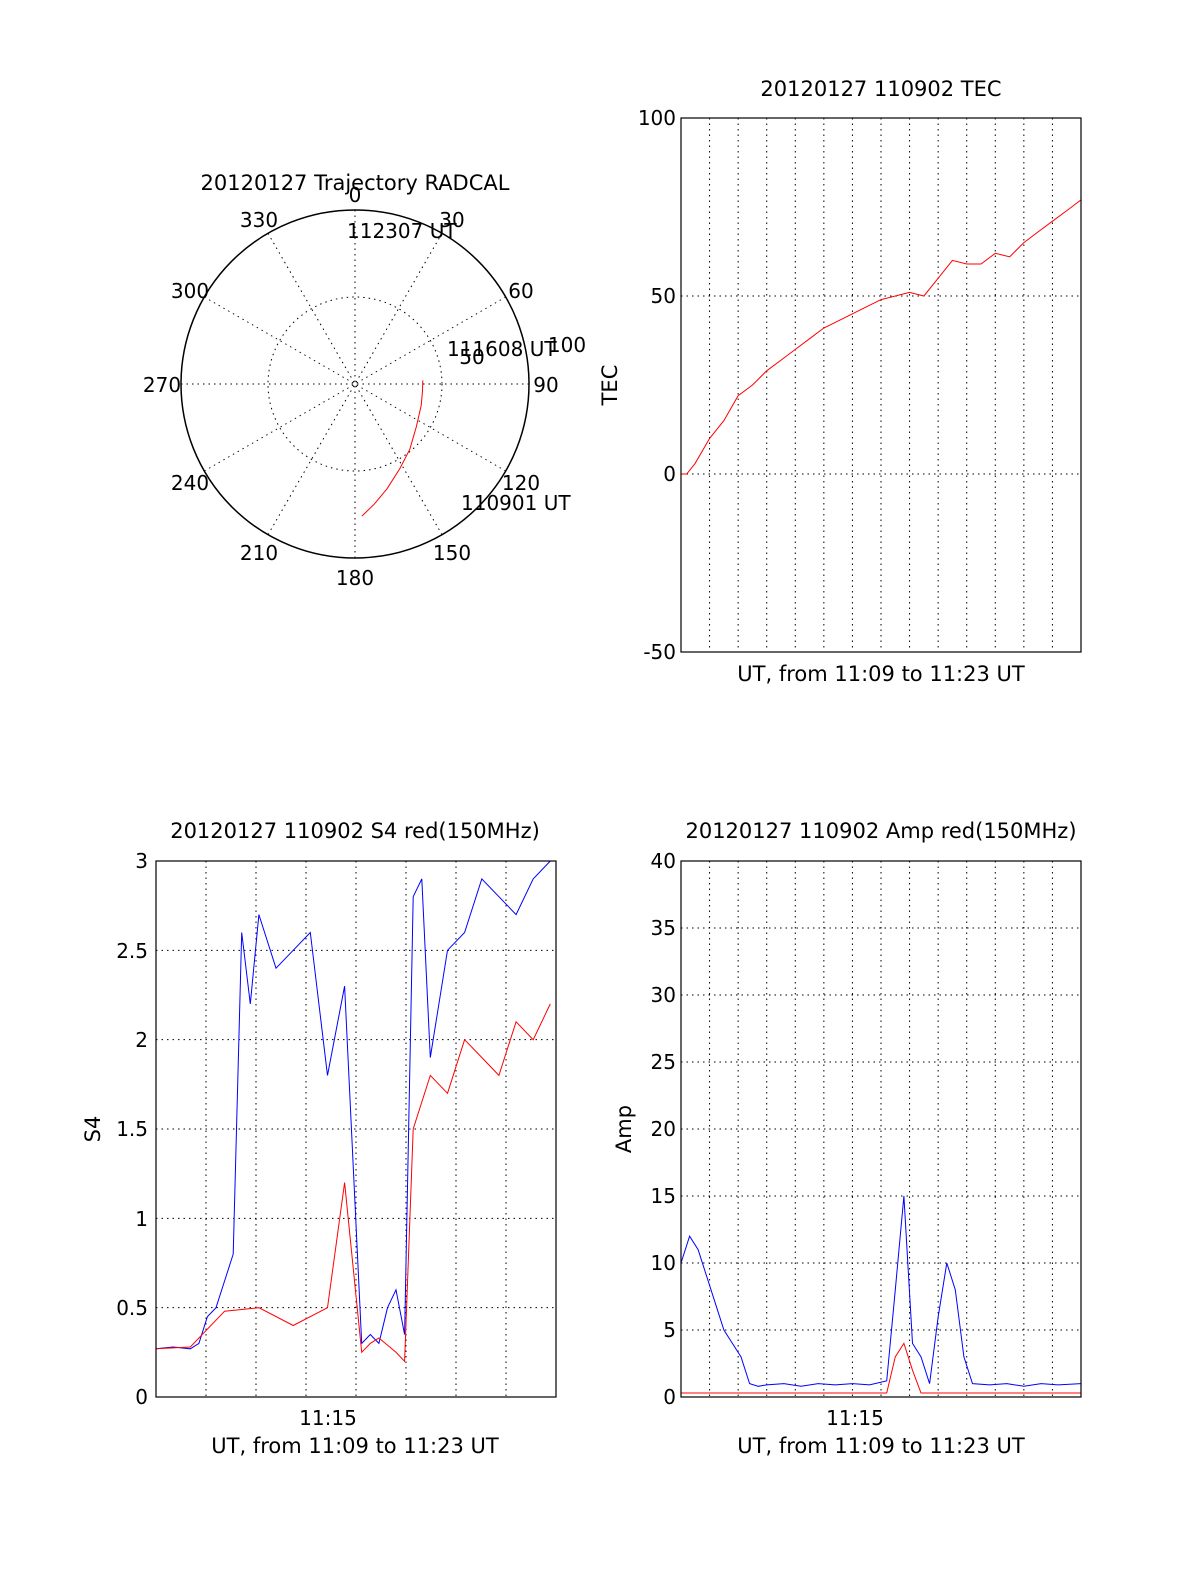 The height and width of the screenshot is (1575, 1200). What do you see at coordinates (93, 1129) in the screenshot?
I see `s4-y-label: S4` at bounding box center [93, 1129].